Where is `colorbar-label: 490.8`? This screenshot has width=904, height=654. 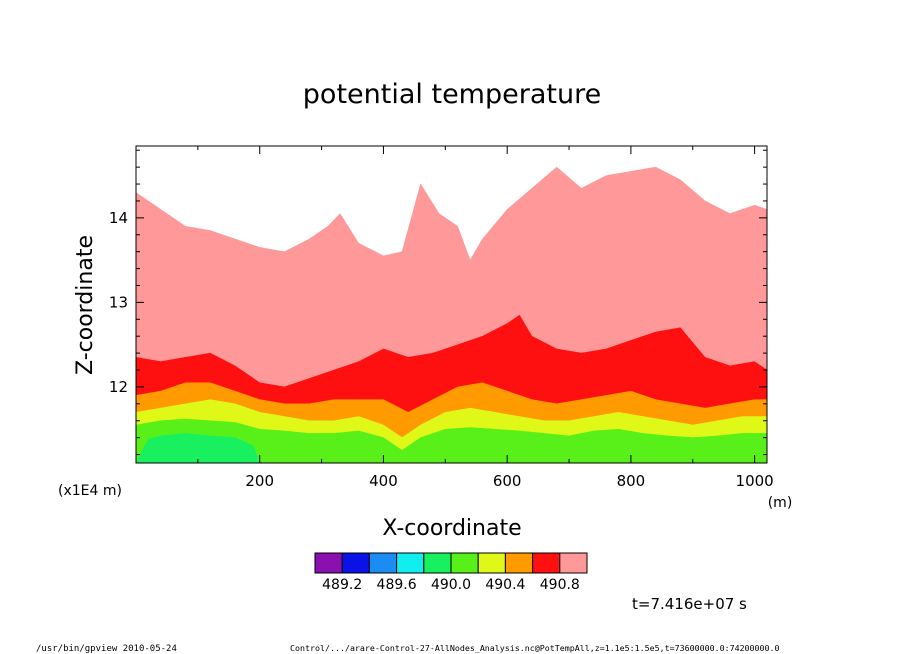 colorbar-label: 490.8 is located at coordinates (560, 585).